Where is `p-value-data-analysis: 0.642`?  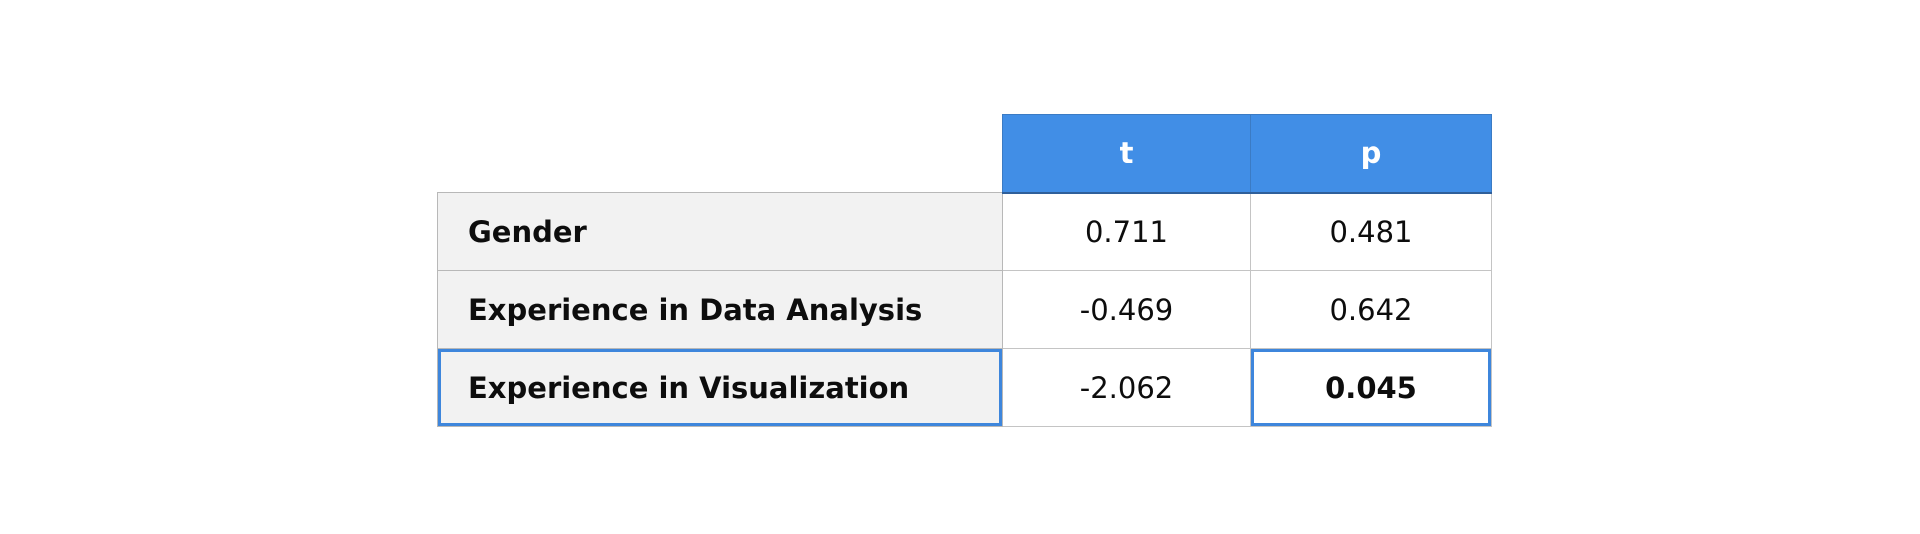 p-value-data-analysis: 0.642 is located at coordinates (1371, 309).